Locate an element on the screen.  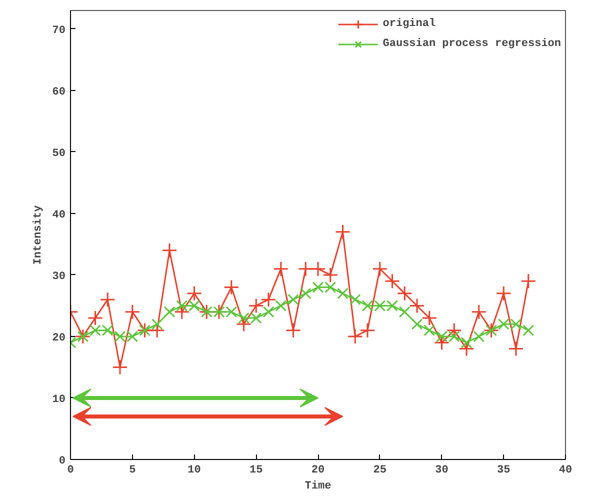
legend-label: Gaussian process regression is located at coordinates (471, 44).